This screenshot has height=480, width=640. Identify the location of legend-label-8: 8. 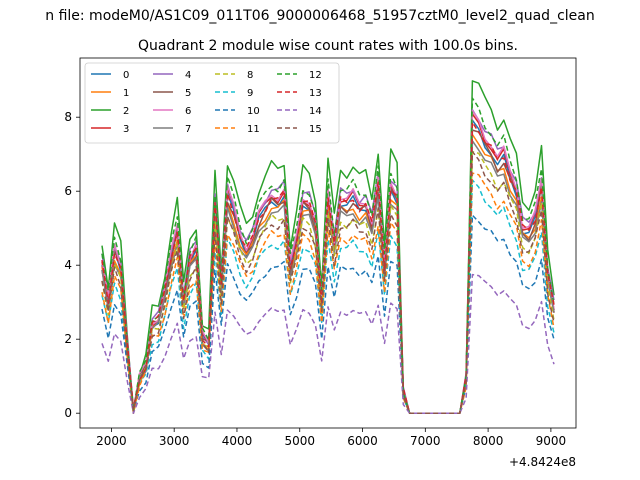
(250, 75).